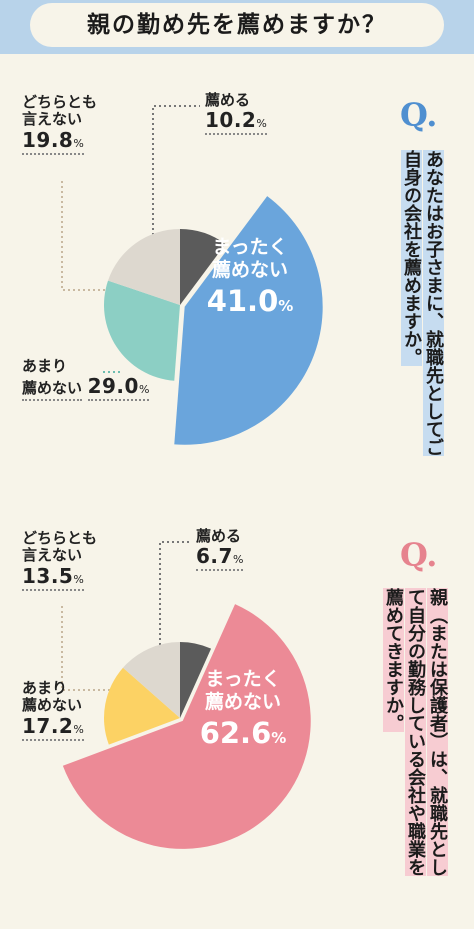 The height and width of the screenshot is (929, 474). Describe the element at coordinates (250, 277) in the screenshot. I see `label-mattaku-1: まったく 薦めない 41.0%` at that location.